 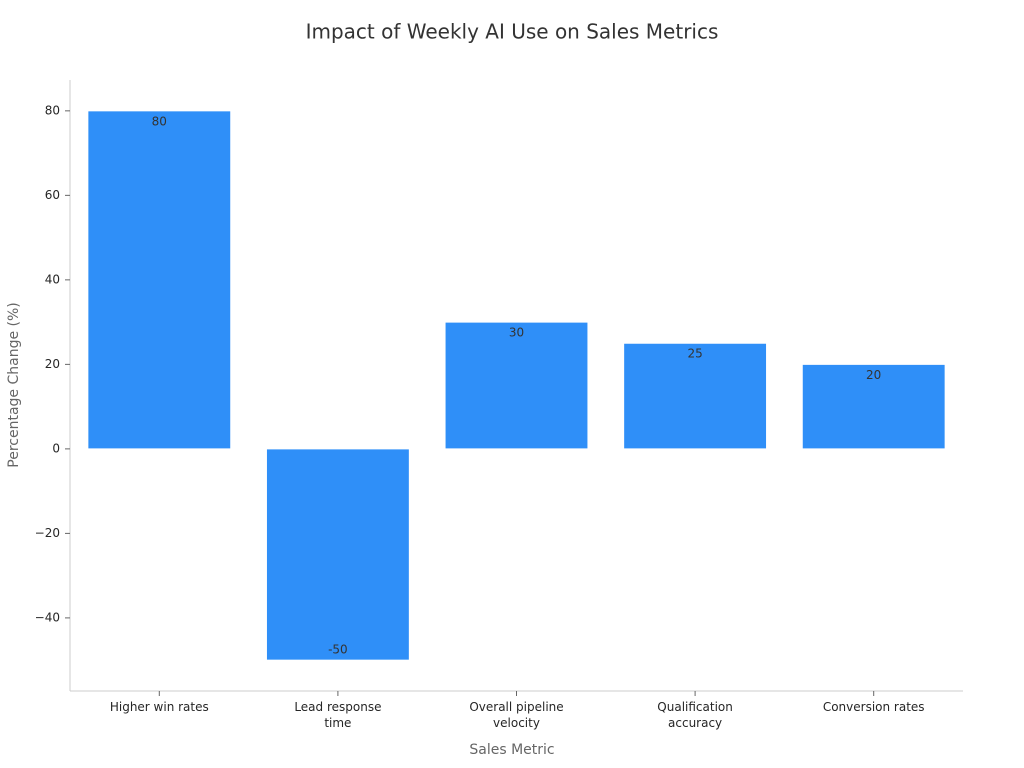 What do you see at coordinates (512, 32) in the screenshot?
I see `chart-title: Impact of Weekly AI Use on Sales Metrics` at bounding box center [512, 32].